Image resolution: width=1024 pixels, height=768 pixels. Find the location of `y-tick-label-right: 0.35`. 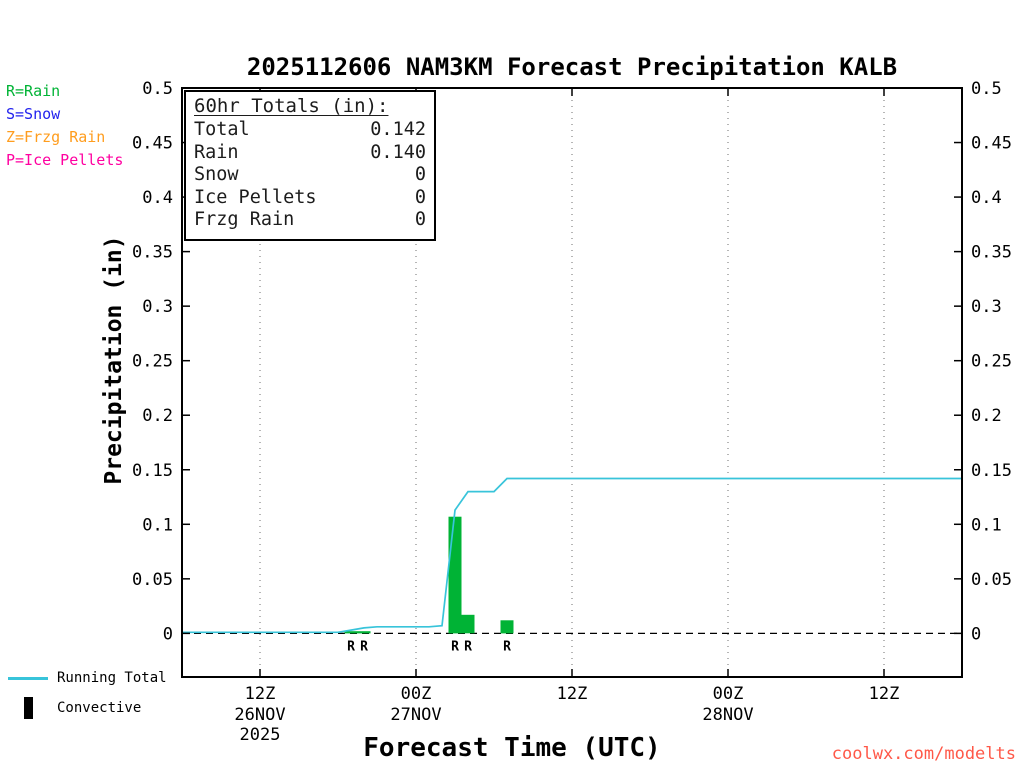

y-tick-label-right: 0.35 is located at coordinates (991, 253).